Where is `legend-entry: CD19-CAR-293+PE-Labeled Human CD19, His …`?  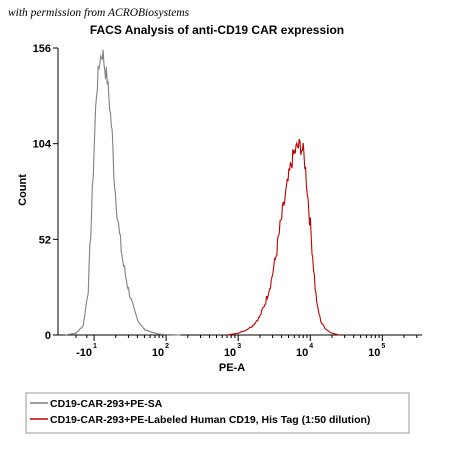 legend-entry: CD19-CAR-293+PE-Labeled Human CD19, His … is located at coordinates (210, 420).